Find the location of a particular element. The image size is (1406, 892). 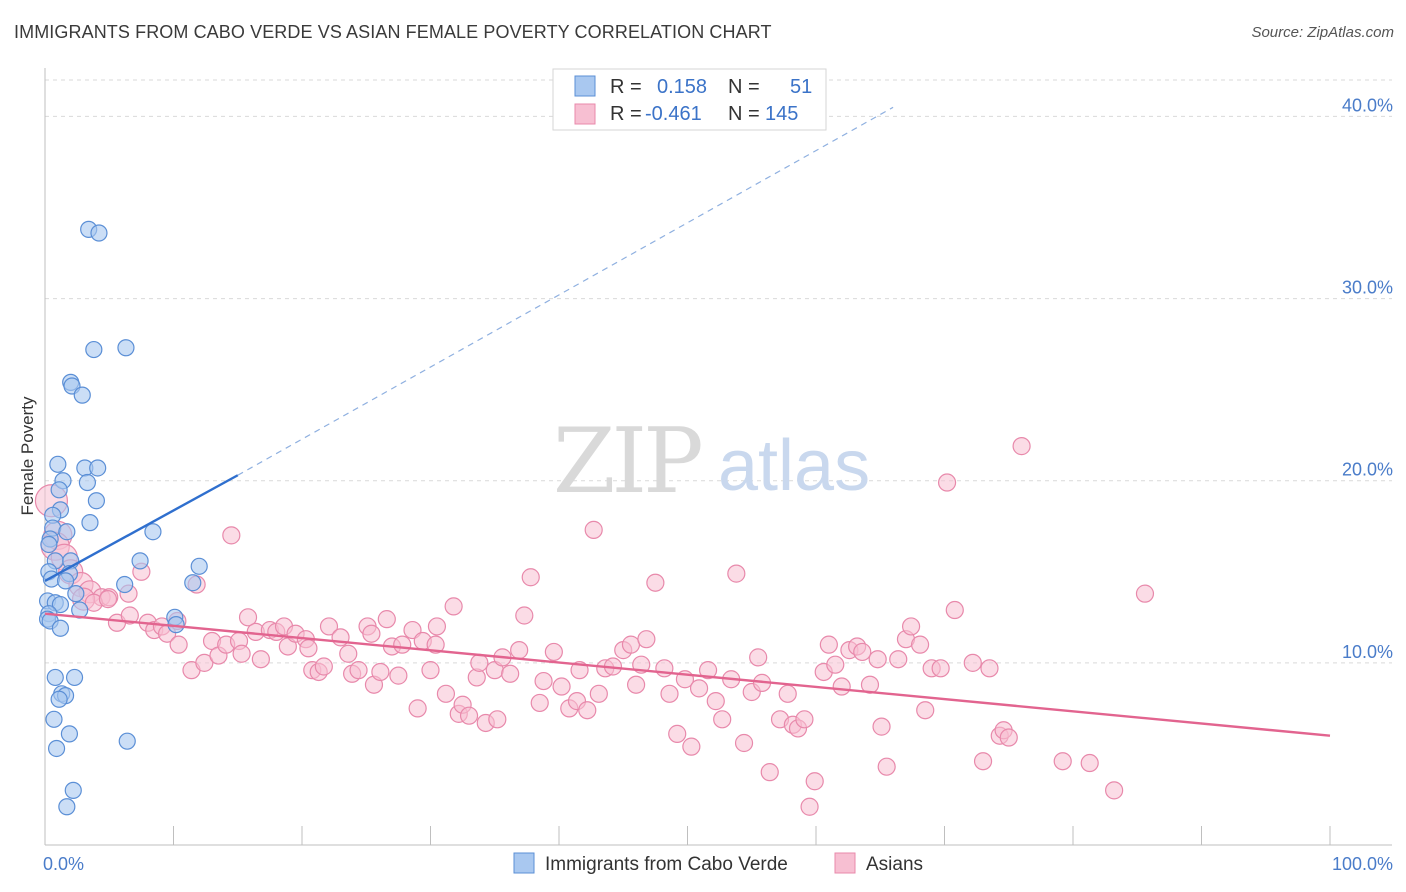

x-tick-label-max: 100.0% is located at coordinates (1362, 864).